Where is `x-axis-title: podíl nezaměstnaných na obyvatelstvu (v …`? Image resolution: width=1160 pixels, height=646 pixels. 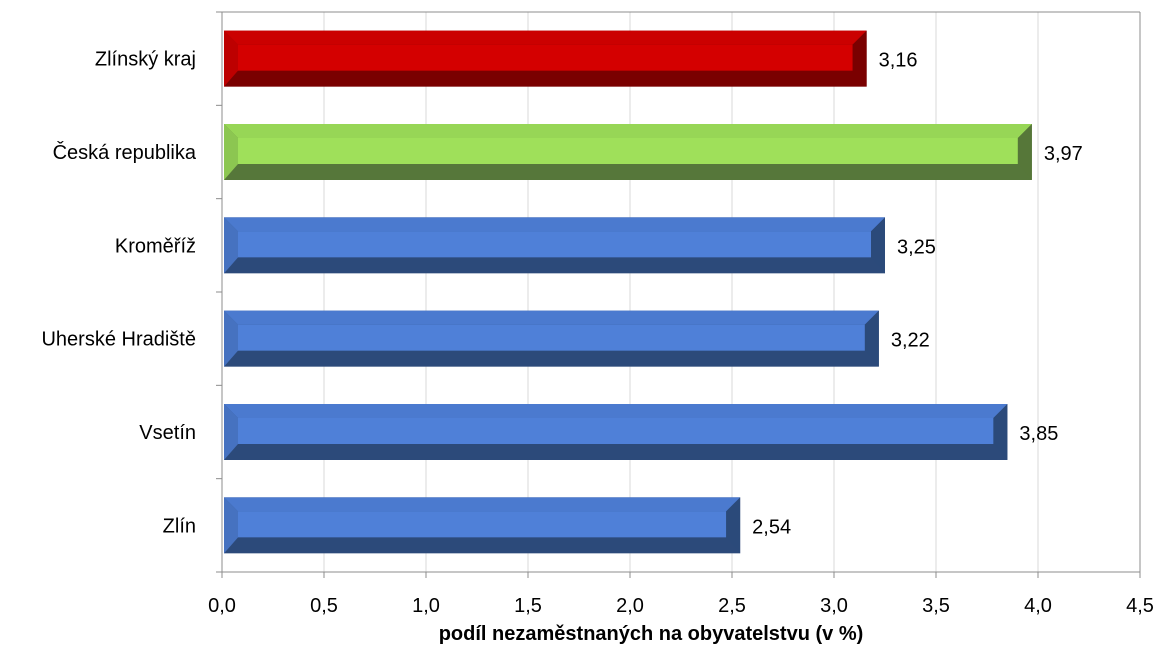 x-axis-title: podíl nezaměstnaných na obyvatelstvu (v … is located at coordinates (651, 634).